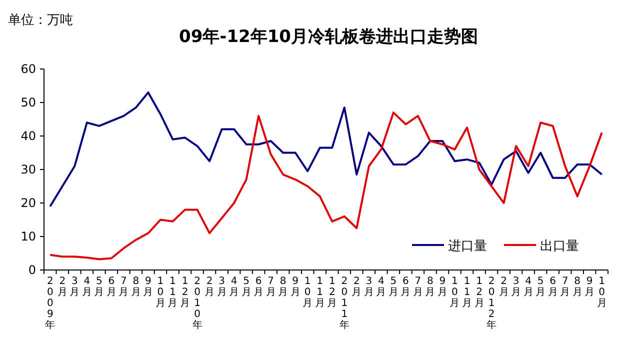  I want to click on xtick: 2010年, so click(197, 303).